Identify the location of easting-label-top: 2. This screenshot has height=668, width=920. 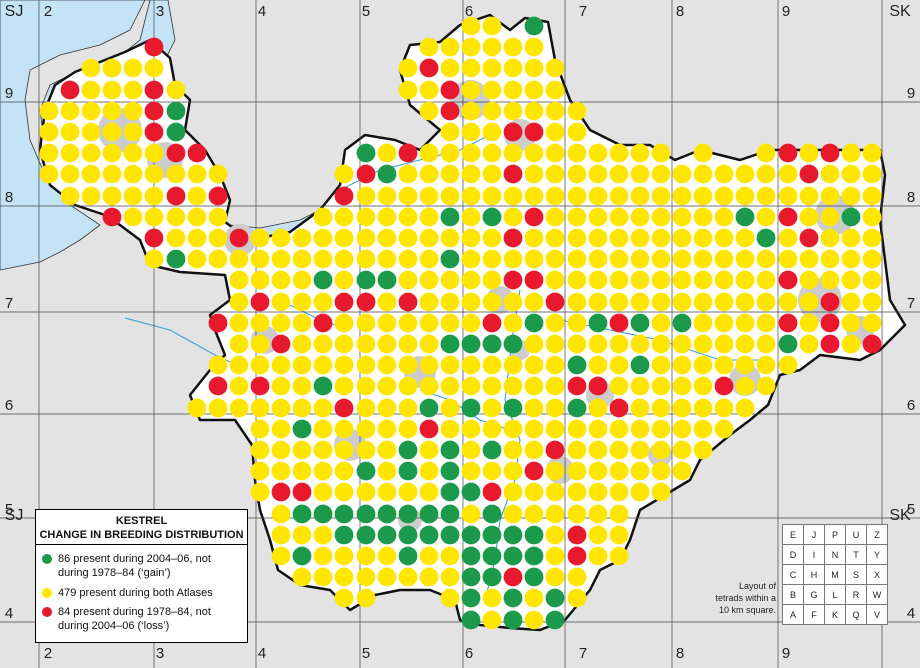
(48, 11).